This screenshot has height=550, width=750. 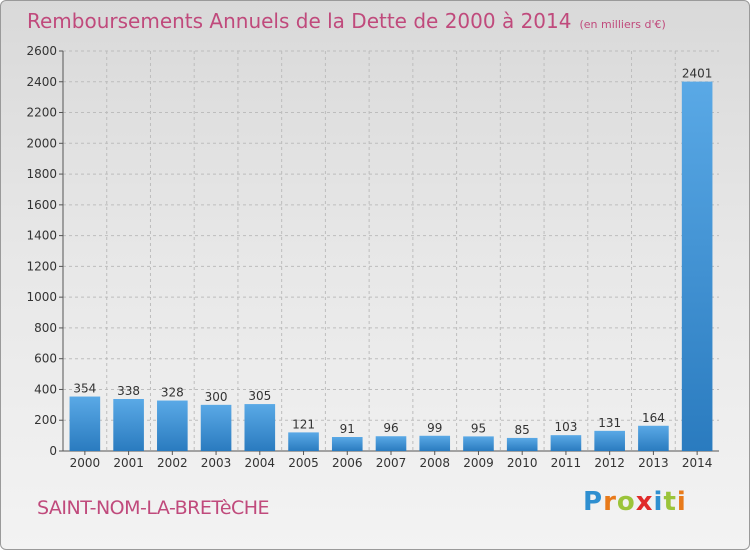 What do you see at coordinates (478, 463) in the screenshot?
I see `x-tick-label: 2009` at bounding box center [478, 463].